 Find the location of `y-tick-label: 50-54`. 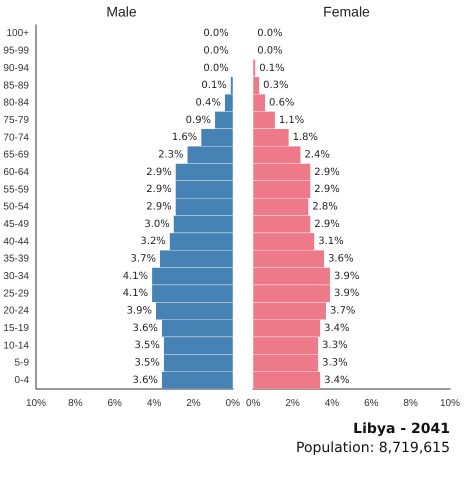

y-tick-label: 50-54 is located at coordinates (16, 207).